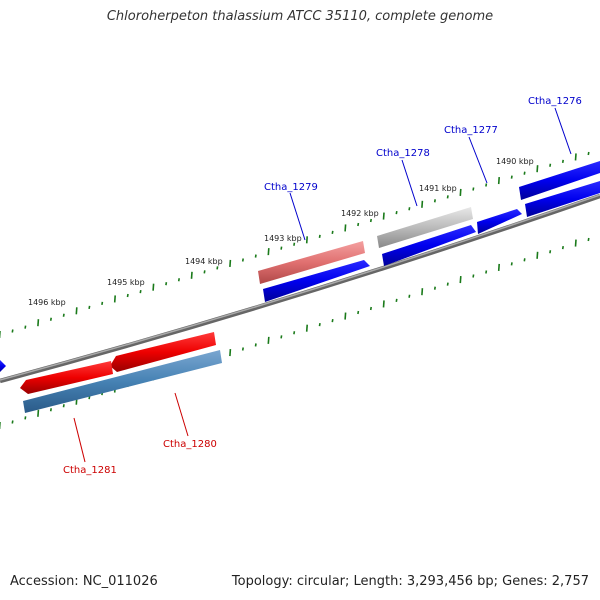 Image resolution: width=600 pixels, height=600 pixels. What do you see at coordinates (122, 381) in the screenshot?
I see `gene-ctha-1280-1281-highlight` at bounding box center [122, 381].